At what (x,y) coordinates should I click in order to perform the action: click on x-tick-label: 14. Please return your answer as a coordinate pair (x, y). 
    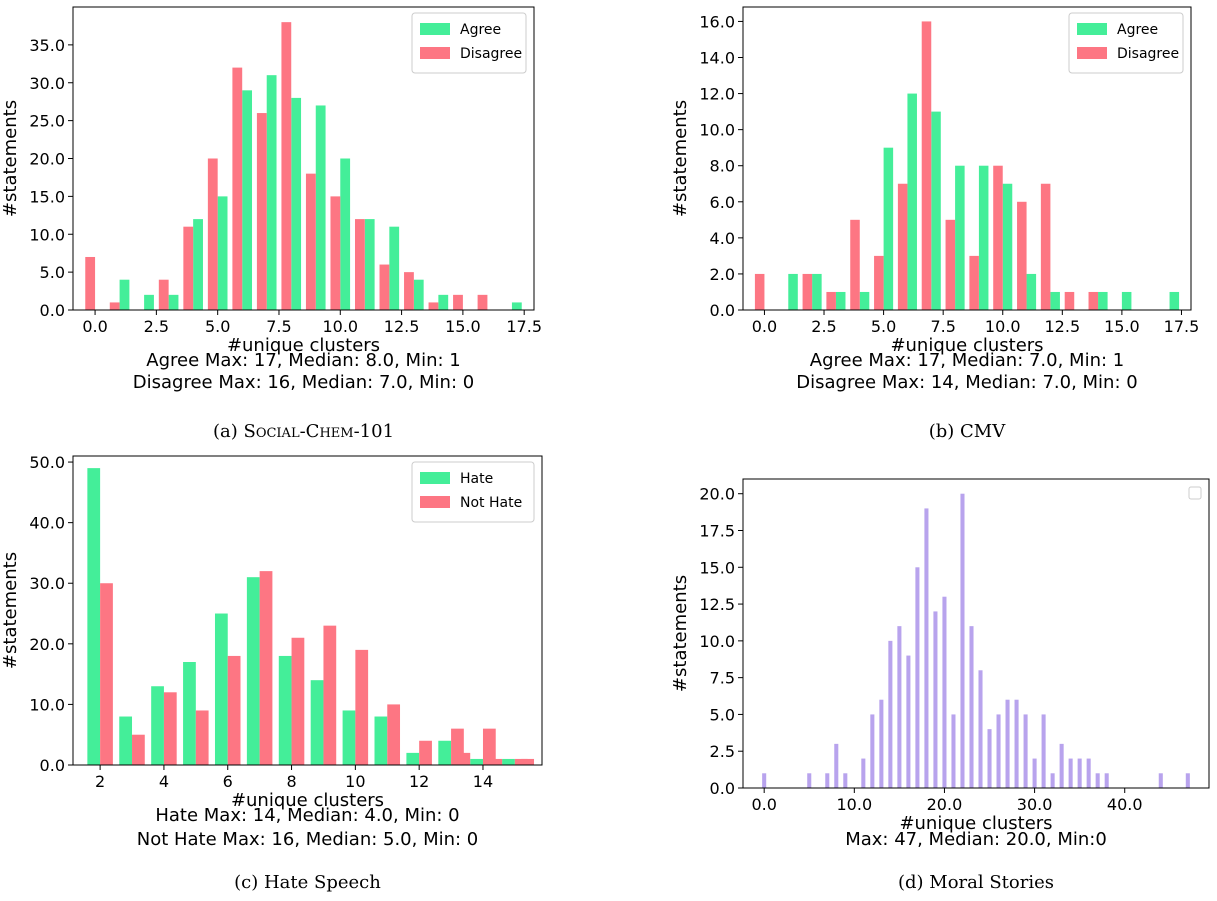
    Looking at the image, I should click on (483, 781).